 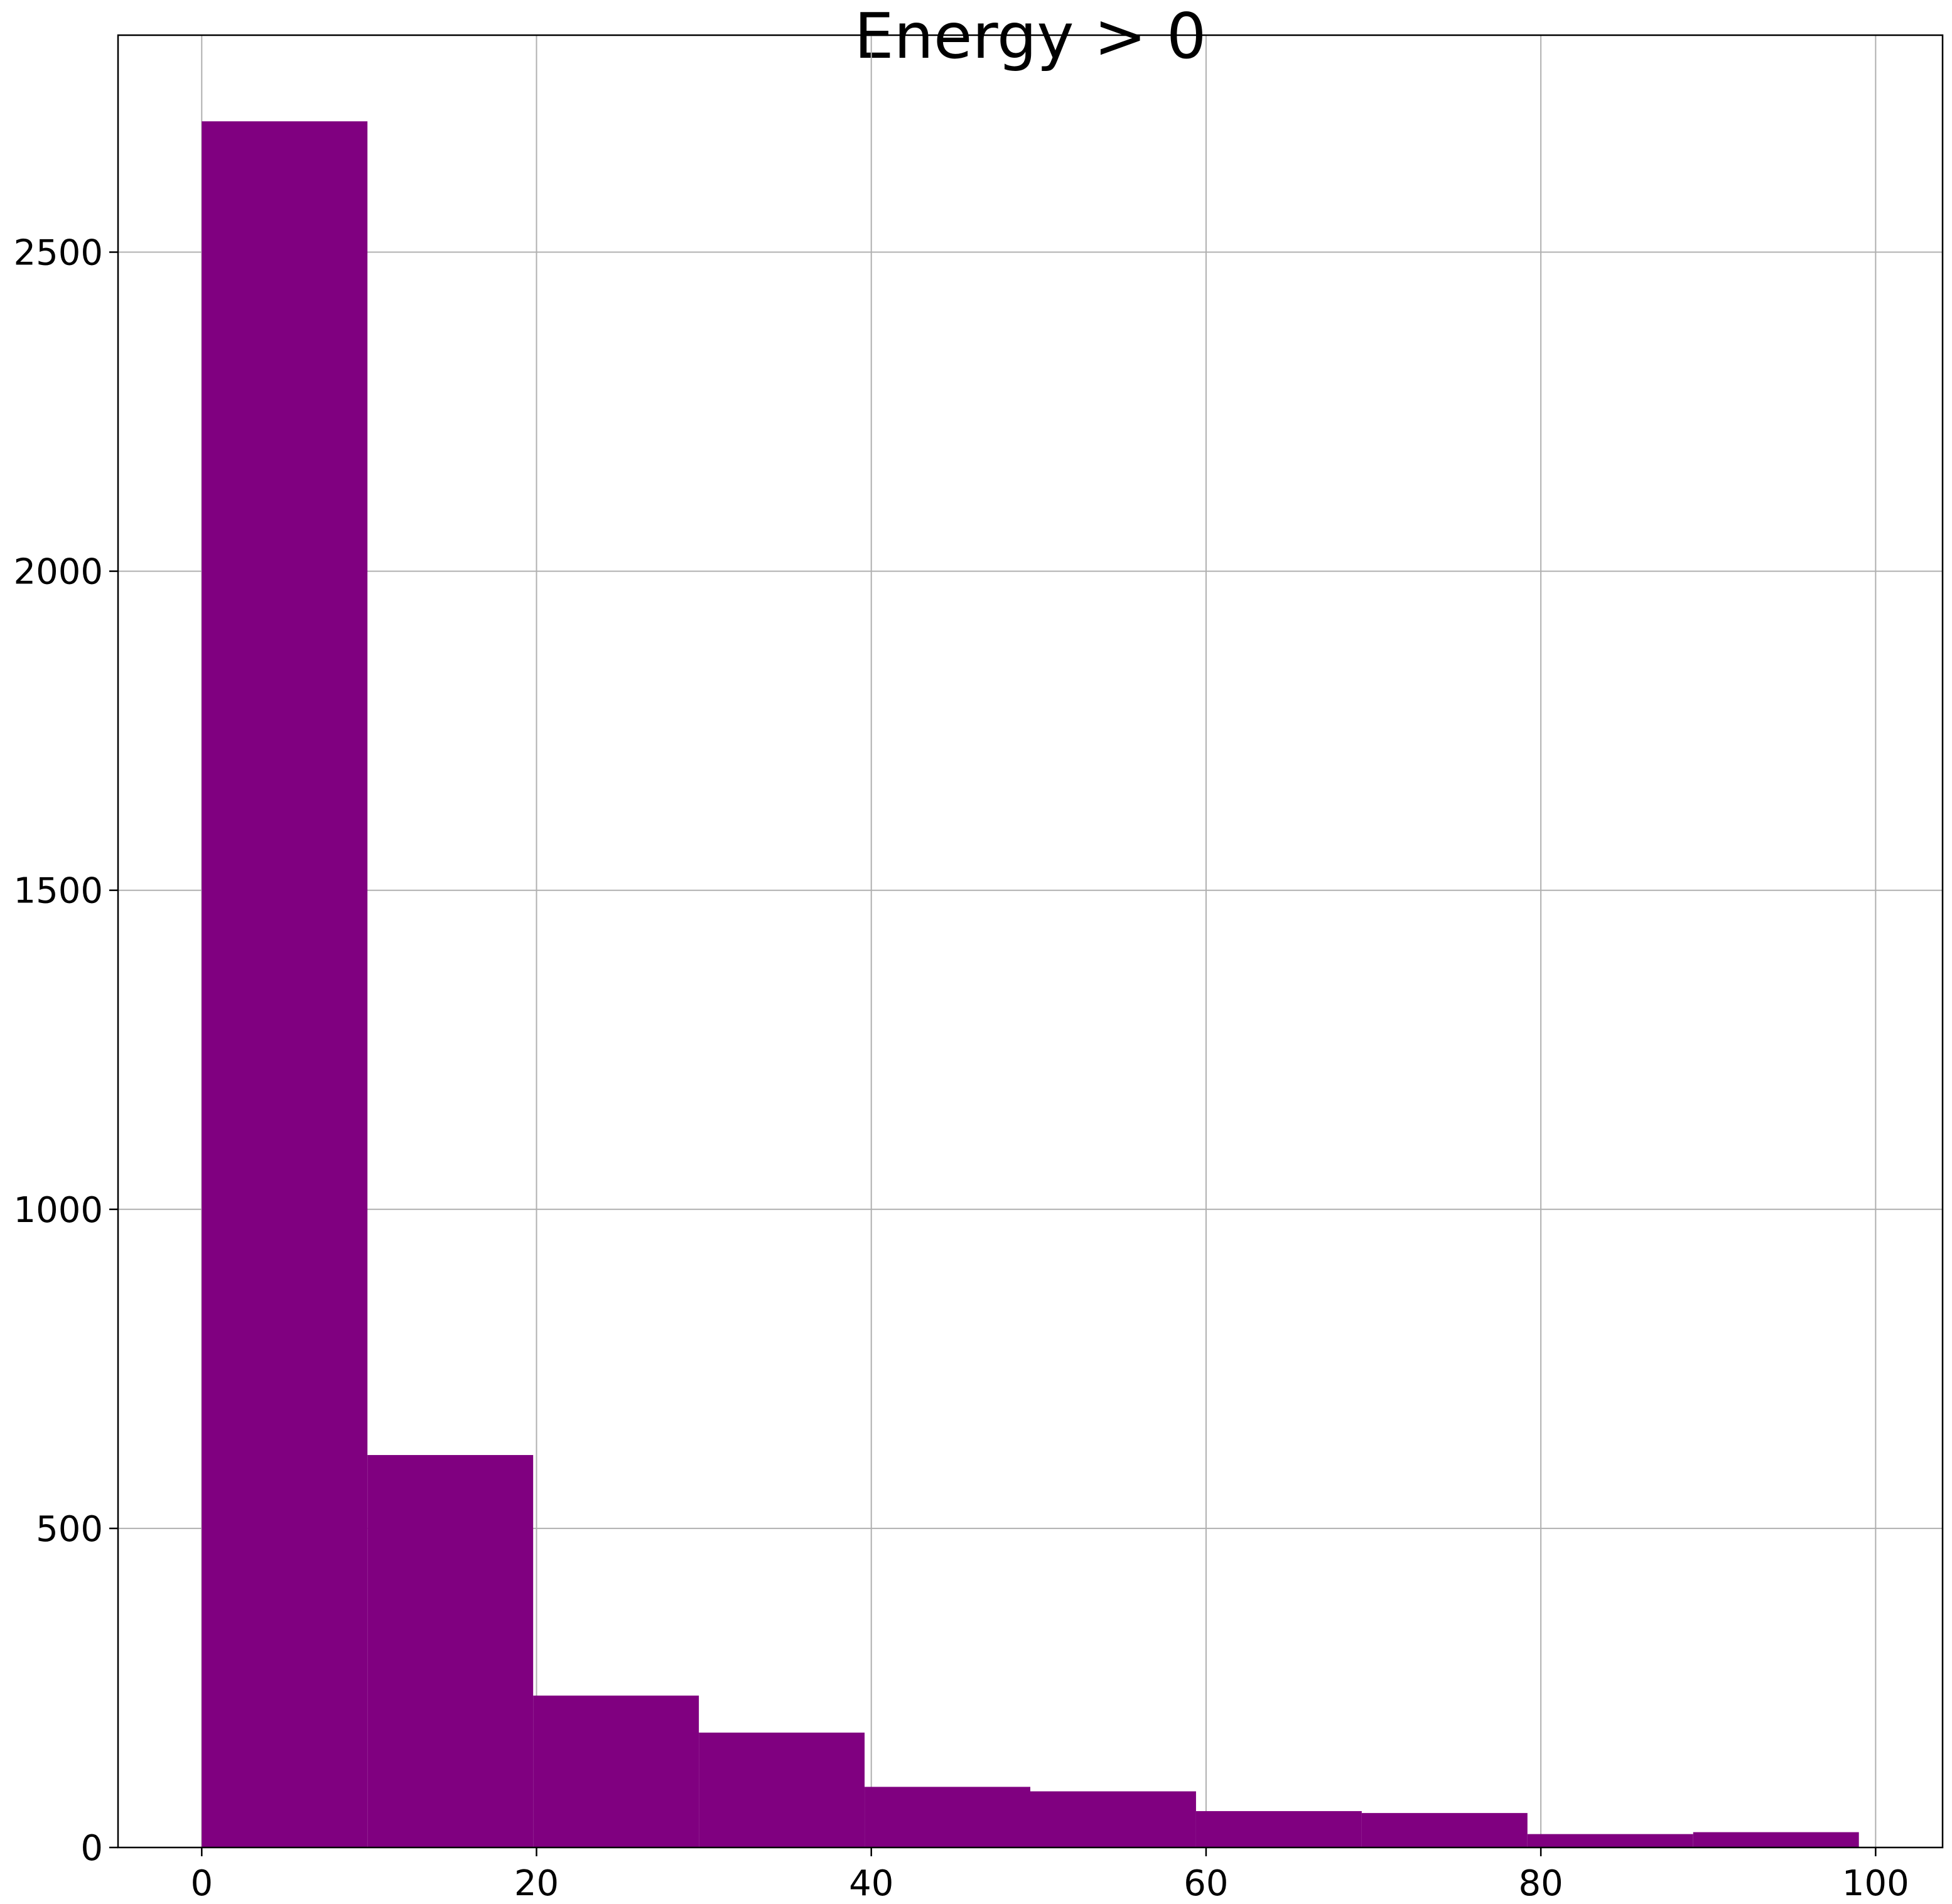 What do you see at coordinates (58, 1210) in the screenshot?
I see `y-tick-label: 1000` at bounding box center [58, 1210].